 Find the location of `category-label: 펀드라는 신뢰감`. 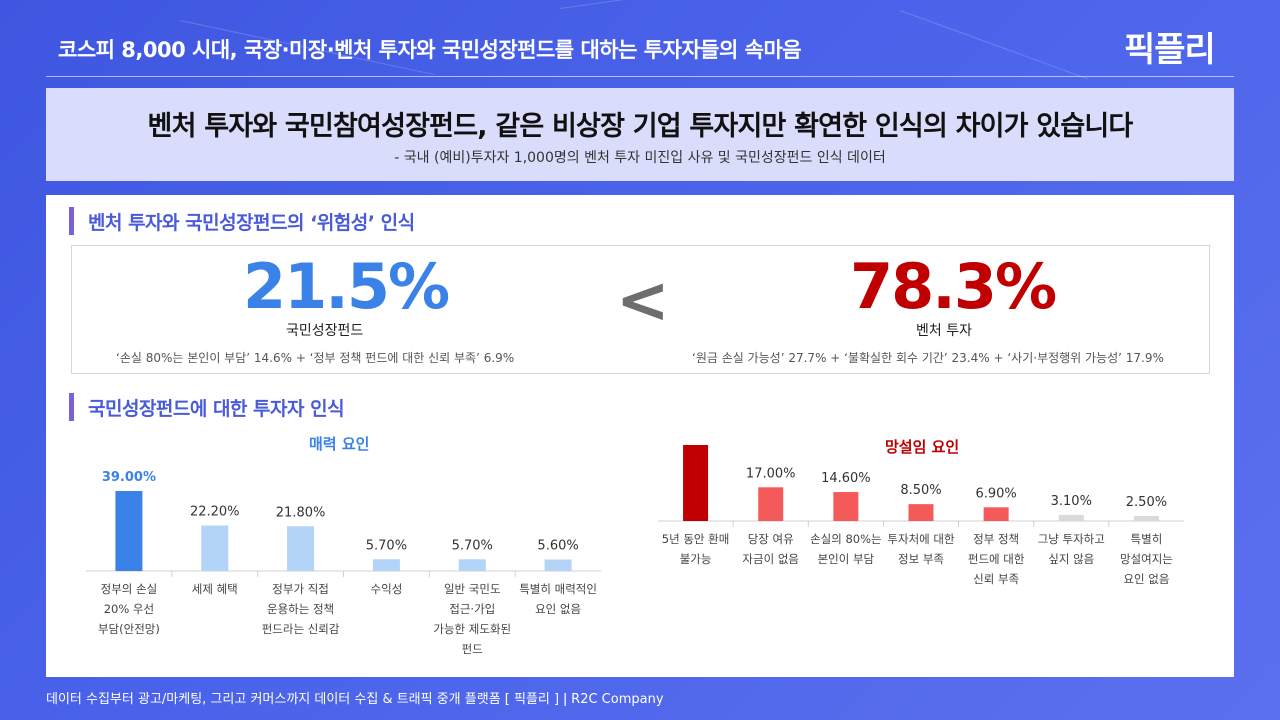

category-label: 펀드라는 신뢰감 is located at coordinates (301, 629).